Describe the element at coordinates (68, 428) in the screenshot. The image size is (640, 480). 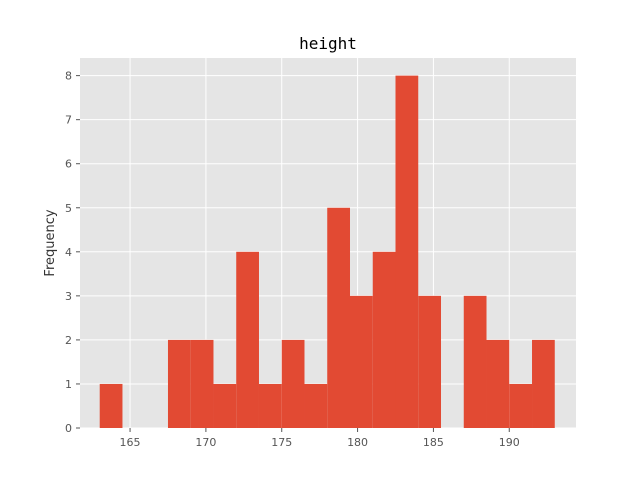
I see `y-tick-label: 0` at that location.